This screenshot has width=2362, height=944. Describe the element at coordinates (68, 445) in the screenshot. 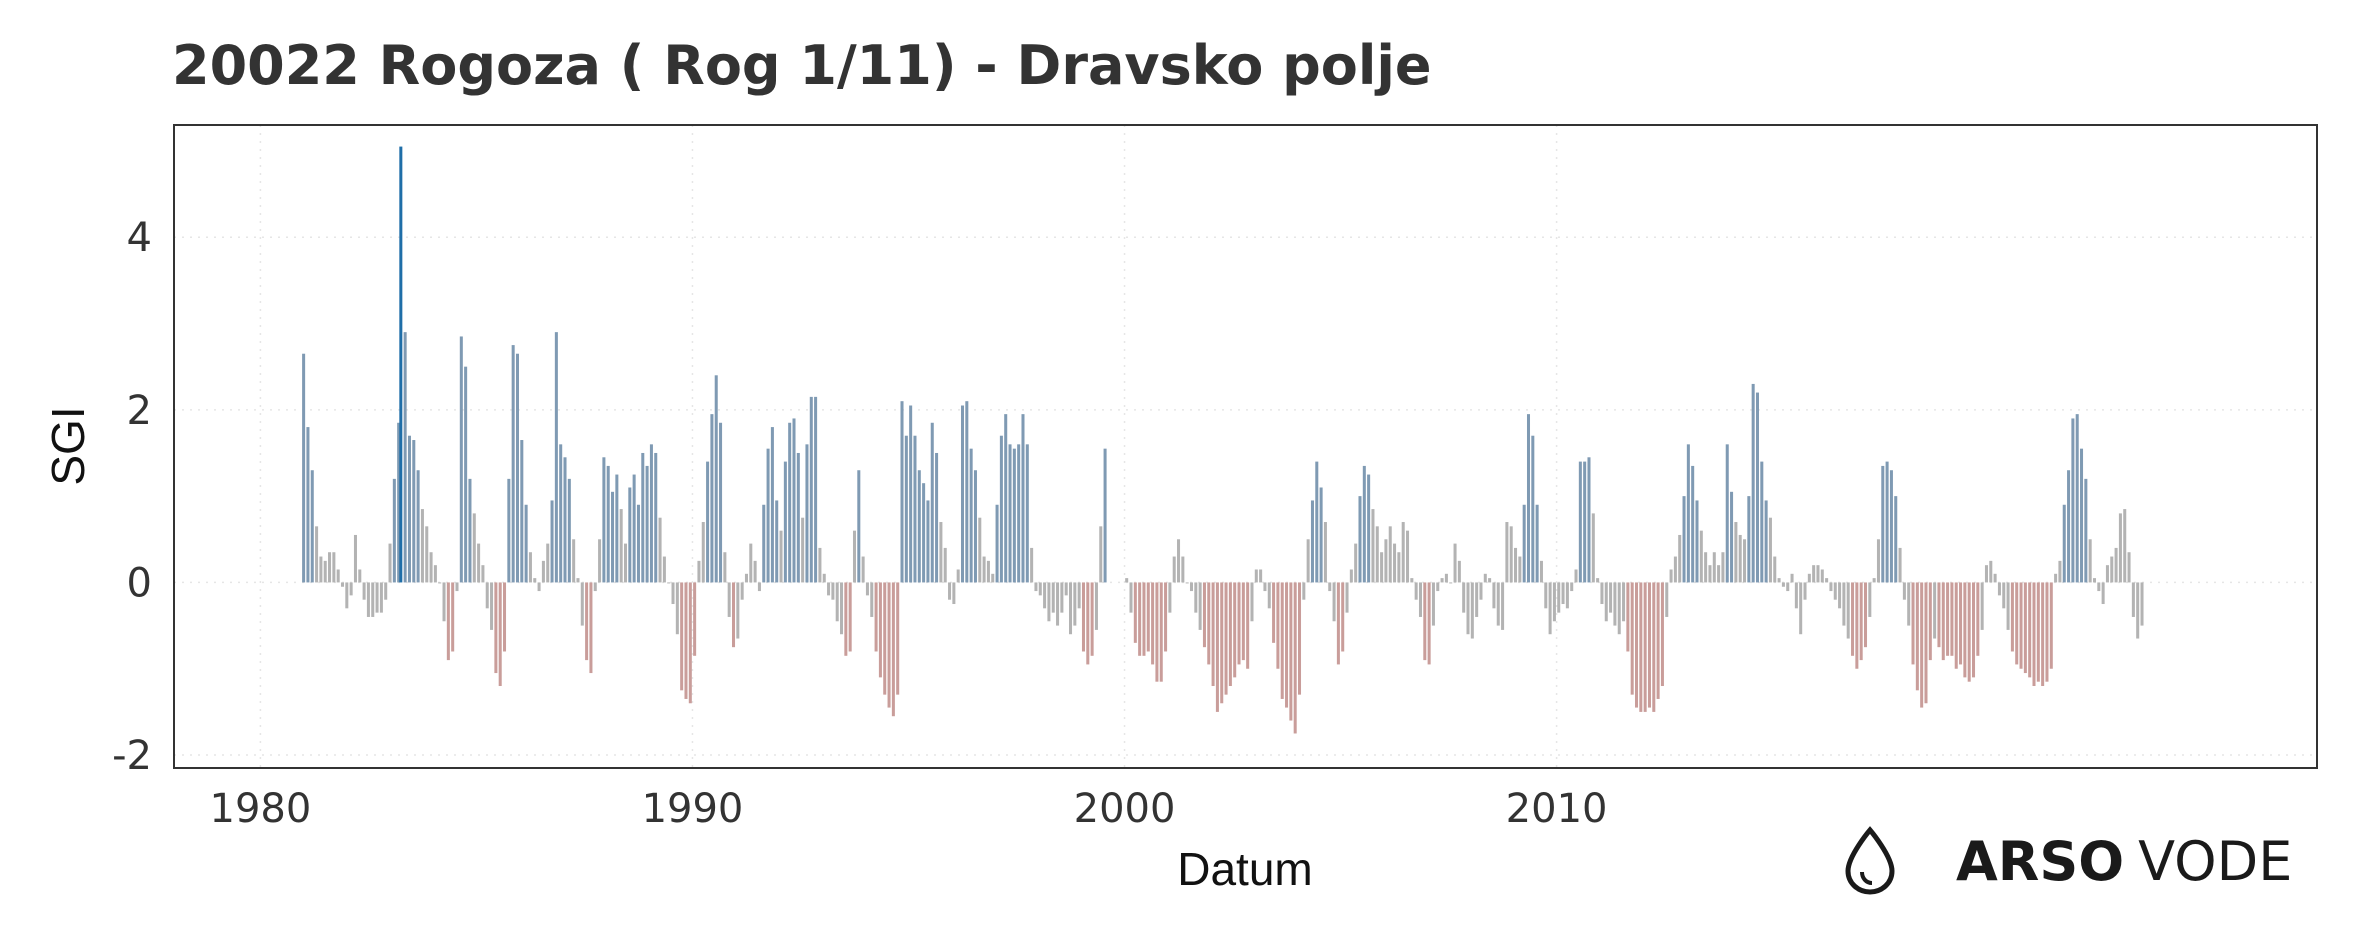

I see `y-axis-title: SGI` at that location.